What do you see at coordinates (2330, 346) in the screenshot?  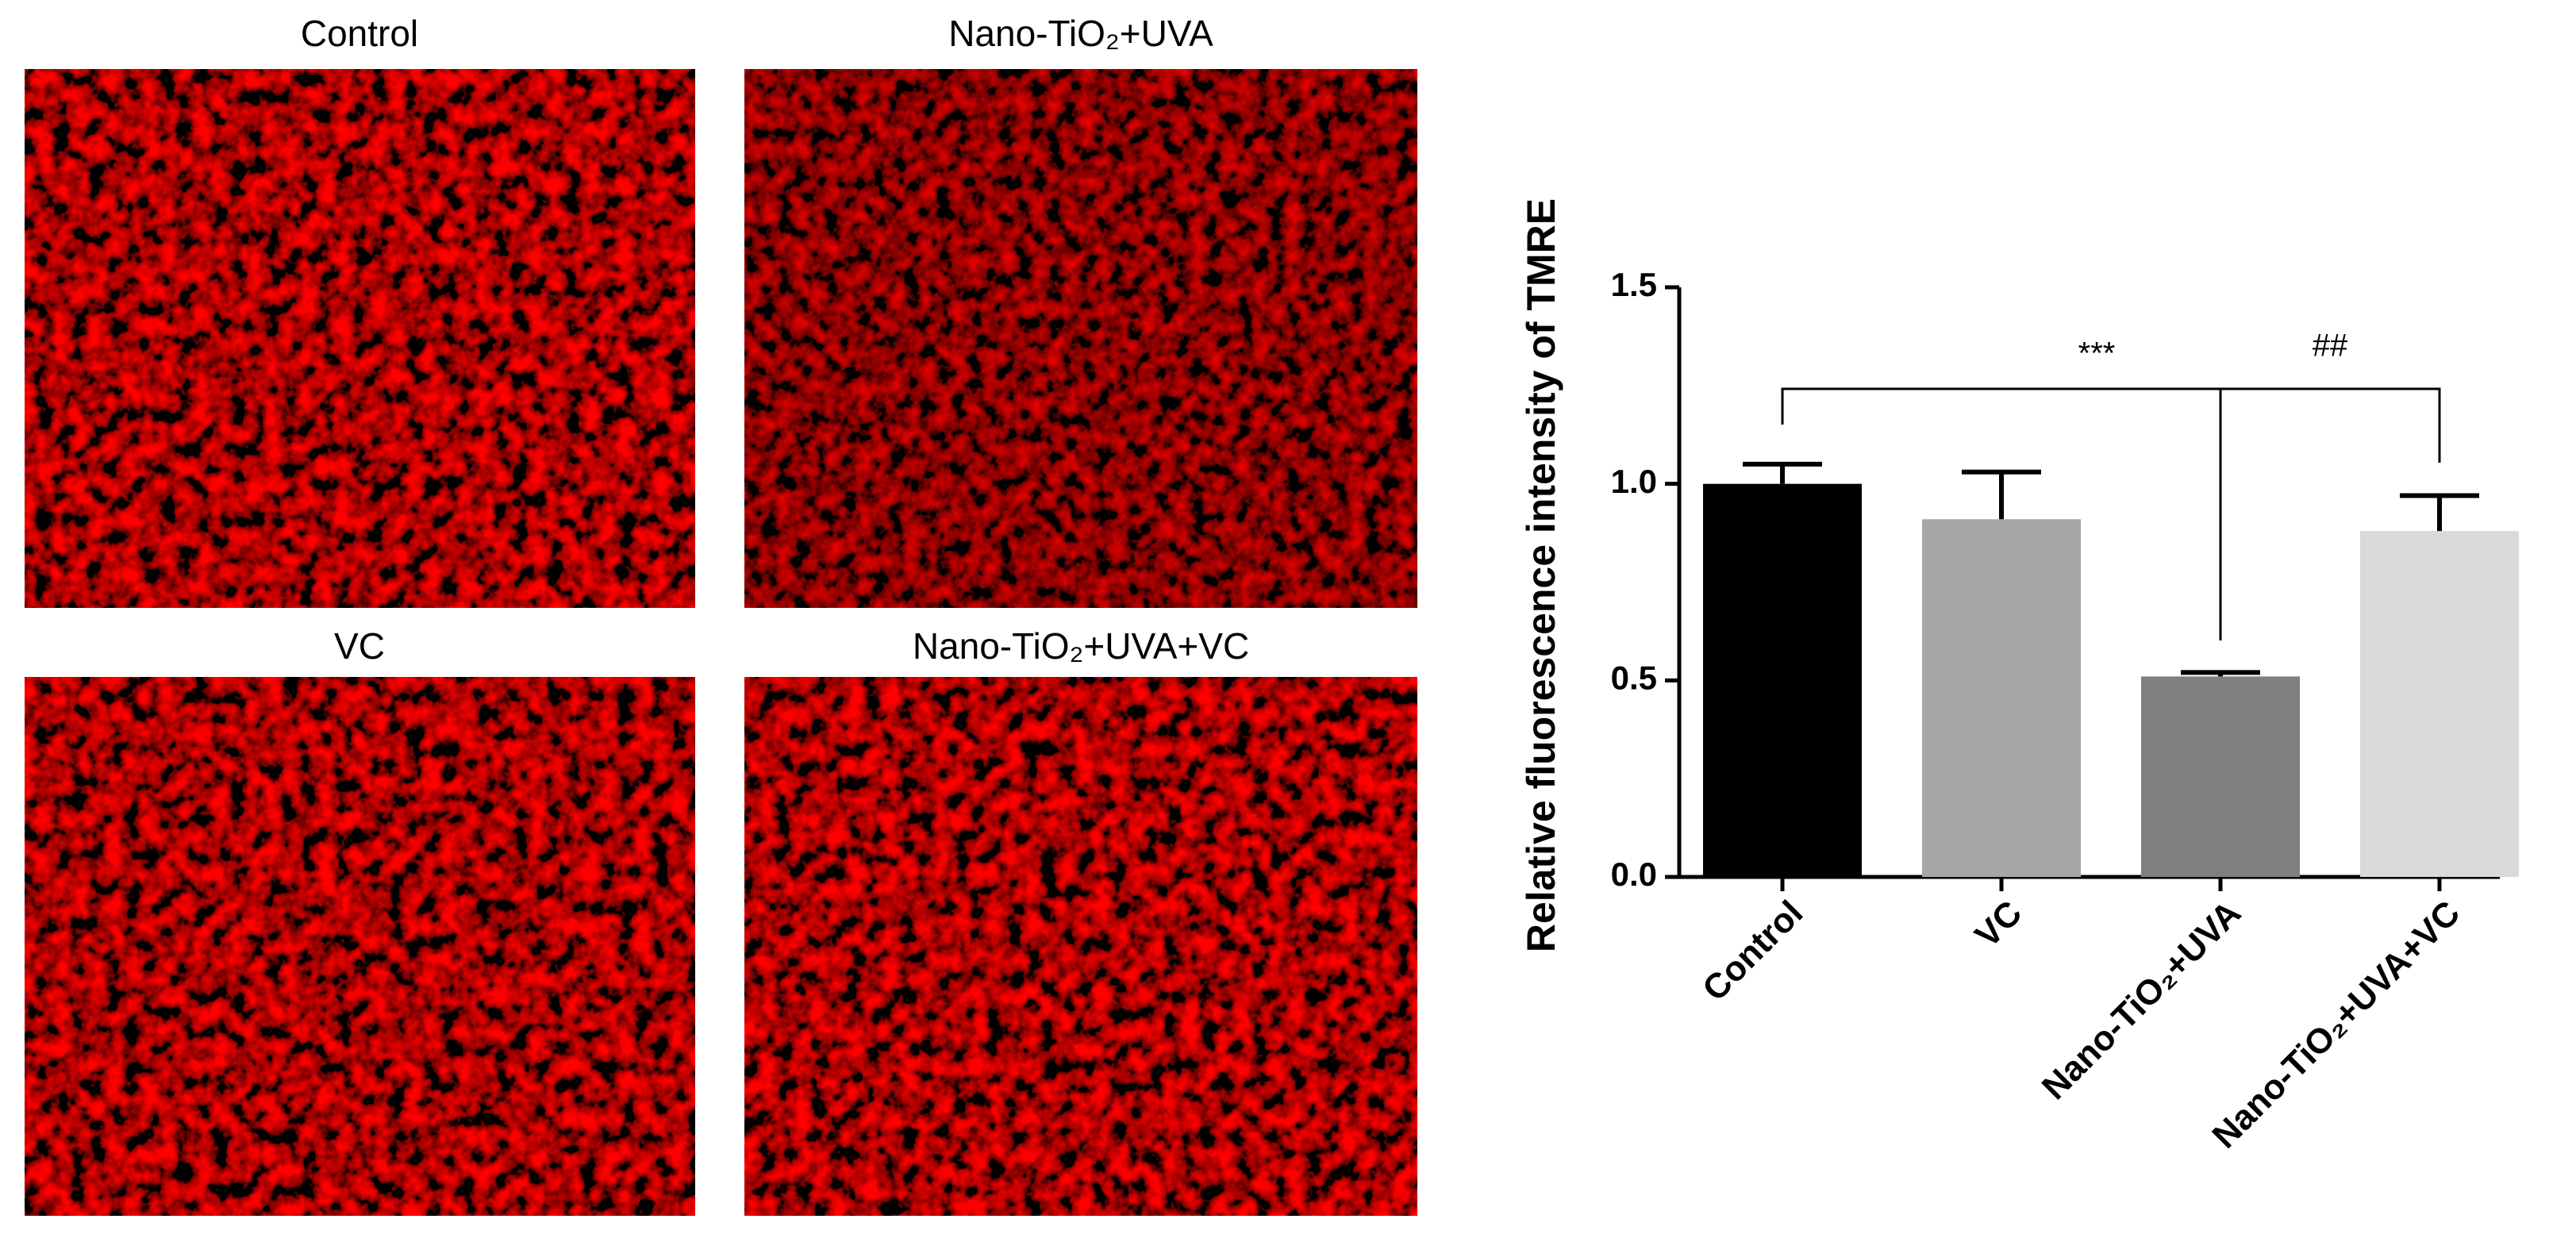 I see `annotation: ##` at bounding box center [2330, 346].